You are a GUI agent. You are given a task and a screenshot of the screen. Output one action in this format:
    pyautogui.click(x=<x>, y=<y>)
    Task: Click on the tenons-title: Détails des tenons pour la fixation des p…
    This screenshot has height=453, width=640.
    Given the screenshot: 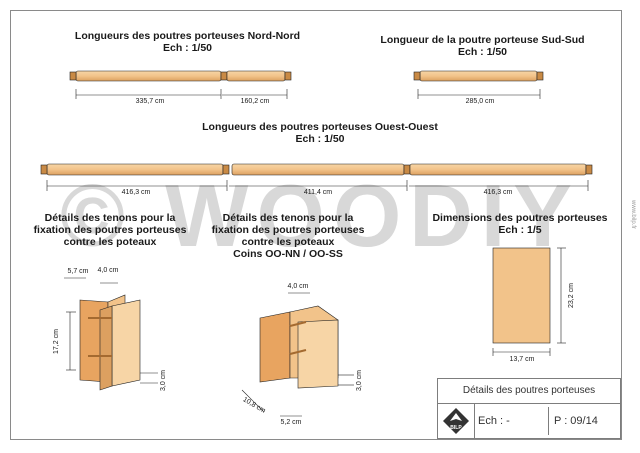 What is the action you would take?
    pyautogui.click(x=110, y=230)
    